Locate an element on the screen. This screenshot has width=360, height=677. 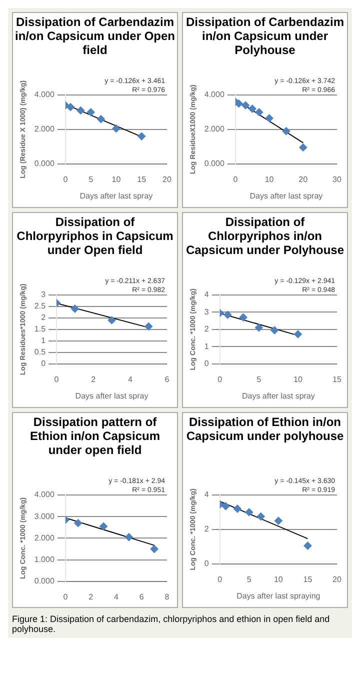
x-tick-label: 30 is located at coordinates (337, 179).